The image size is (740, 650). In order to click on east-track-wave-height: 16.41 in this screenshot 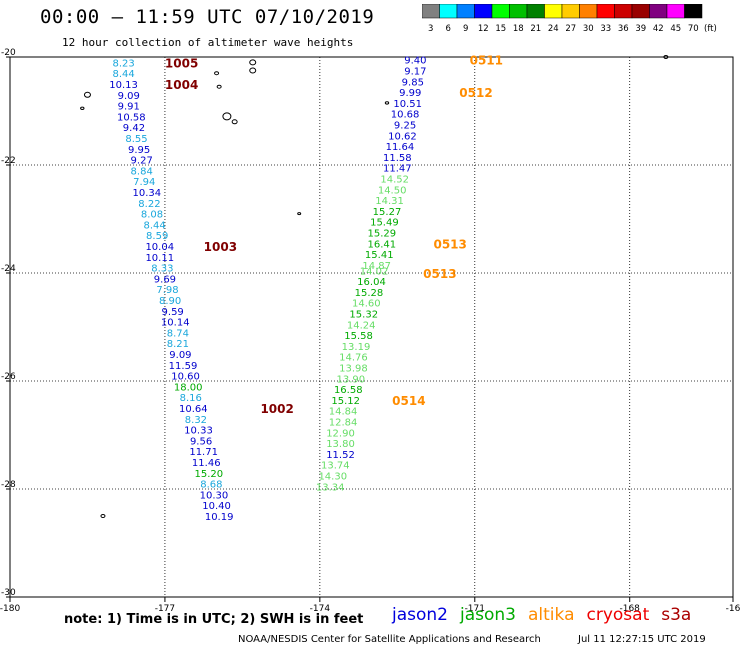, I will do `click(382, 244)`.